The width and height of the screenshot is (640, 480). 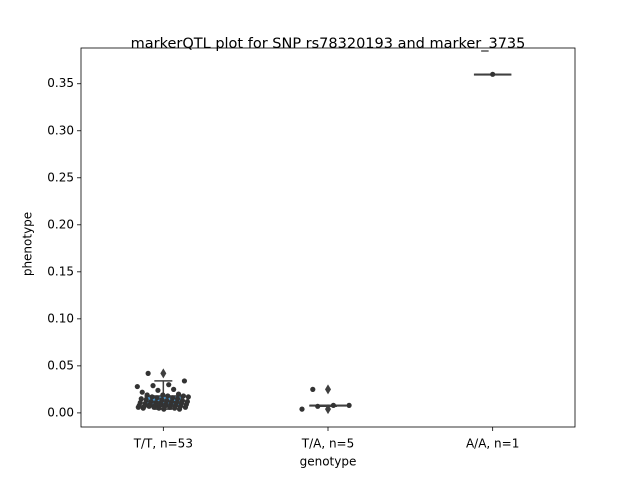 I want to click on x-tick-label: T/T, n=53, so click(x=163, y=444).